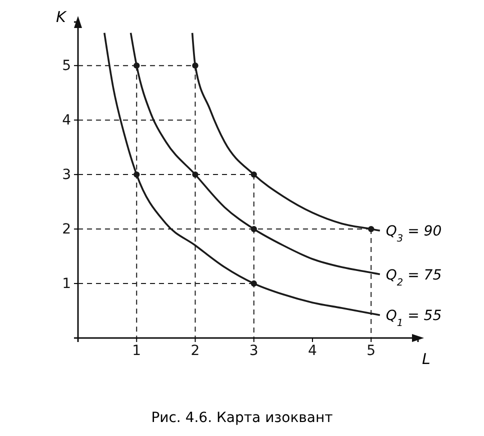 This screenshot has width=484, height=436. Describe the element at coordinates (414, 277) in the screenshot. I see `series-label: Q$_{2}$ = 75` at that location.